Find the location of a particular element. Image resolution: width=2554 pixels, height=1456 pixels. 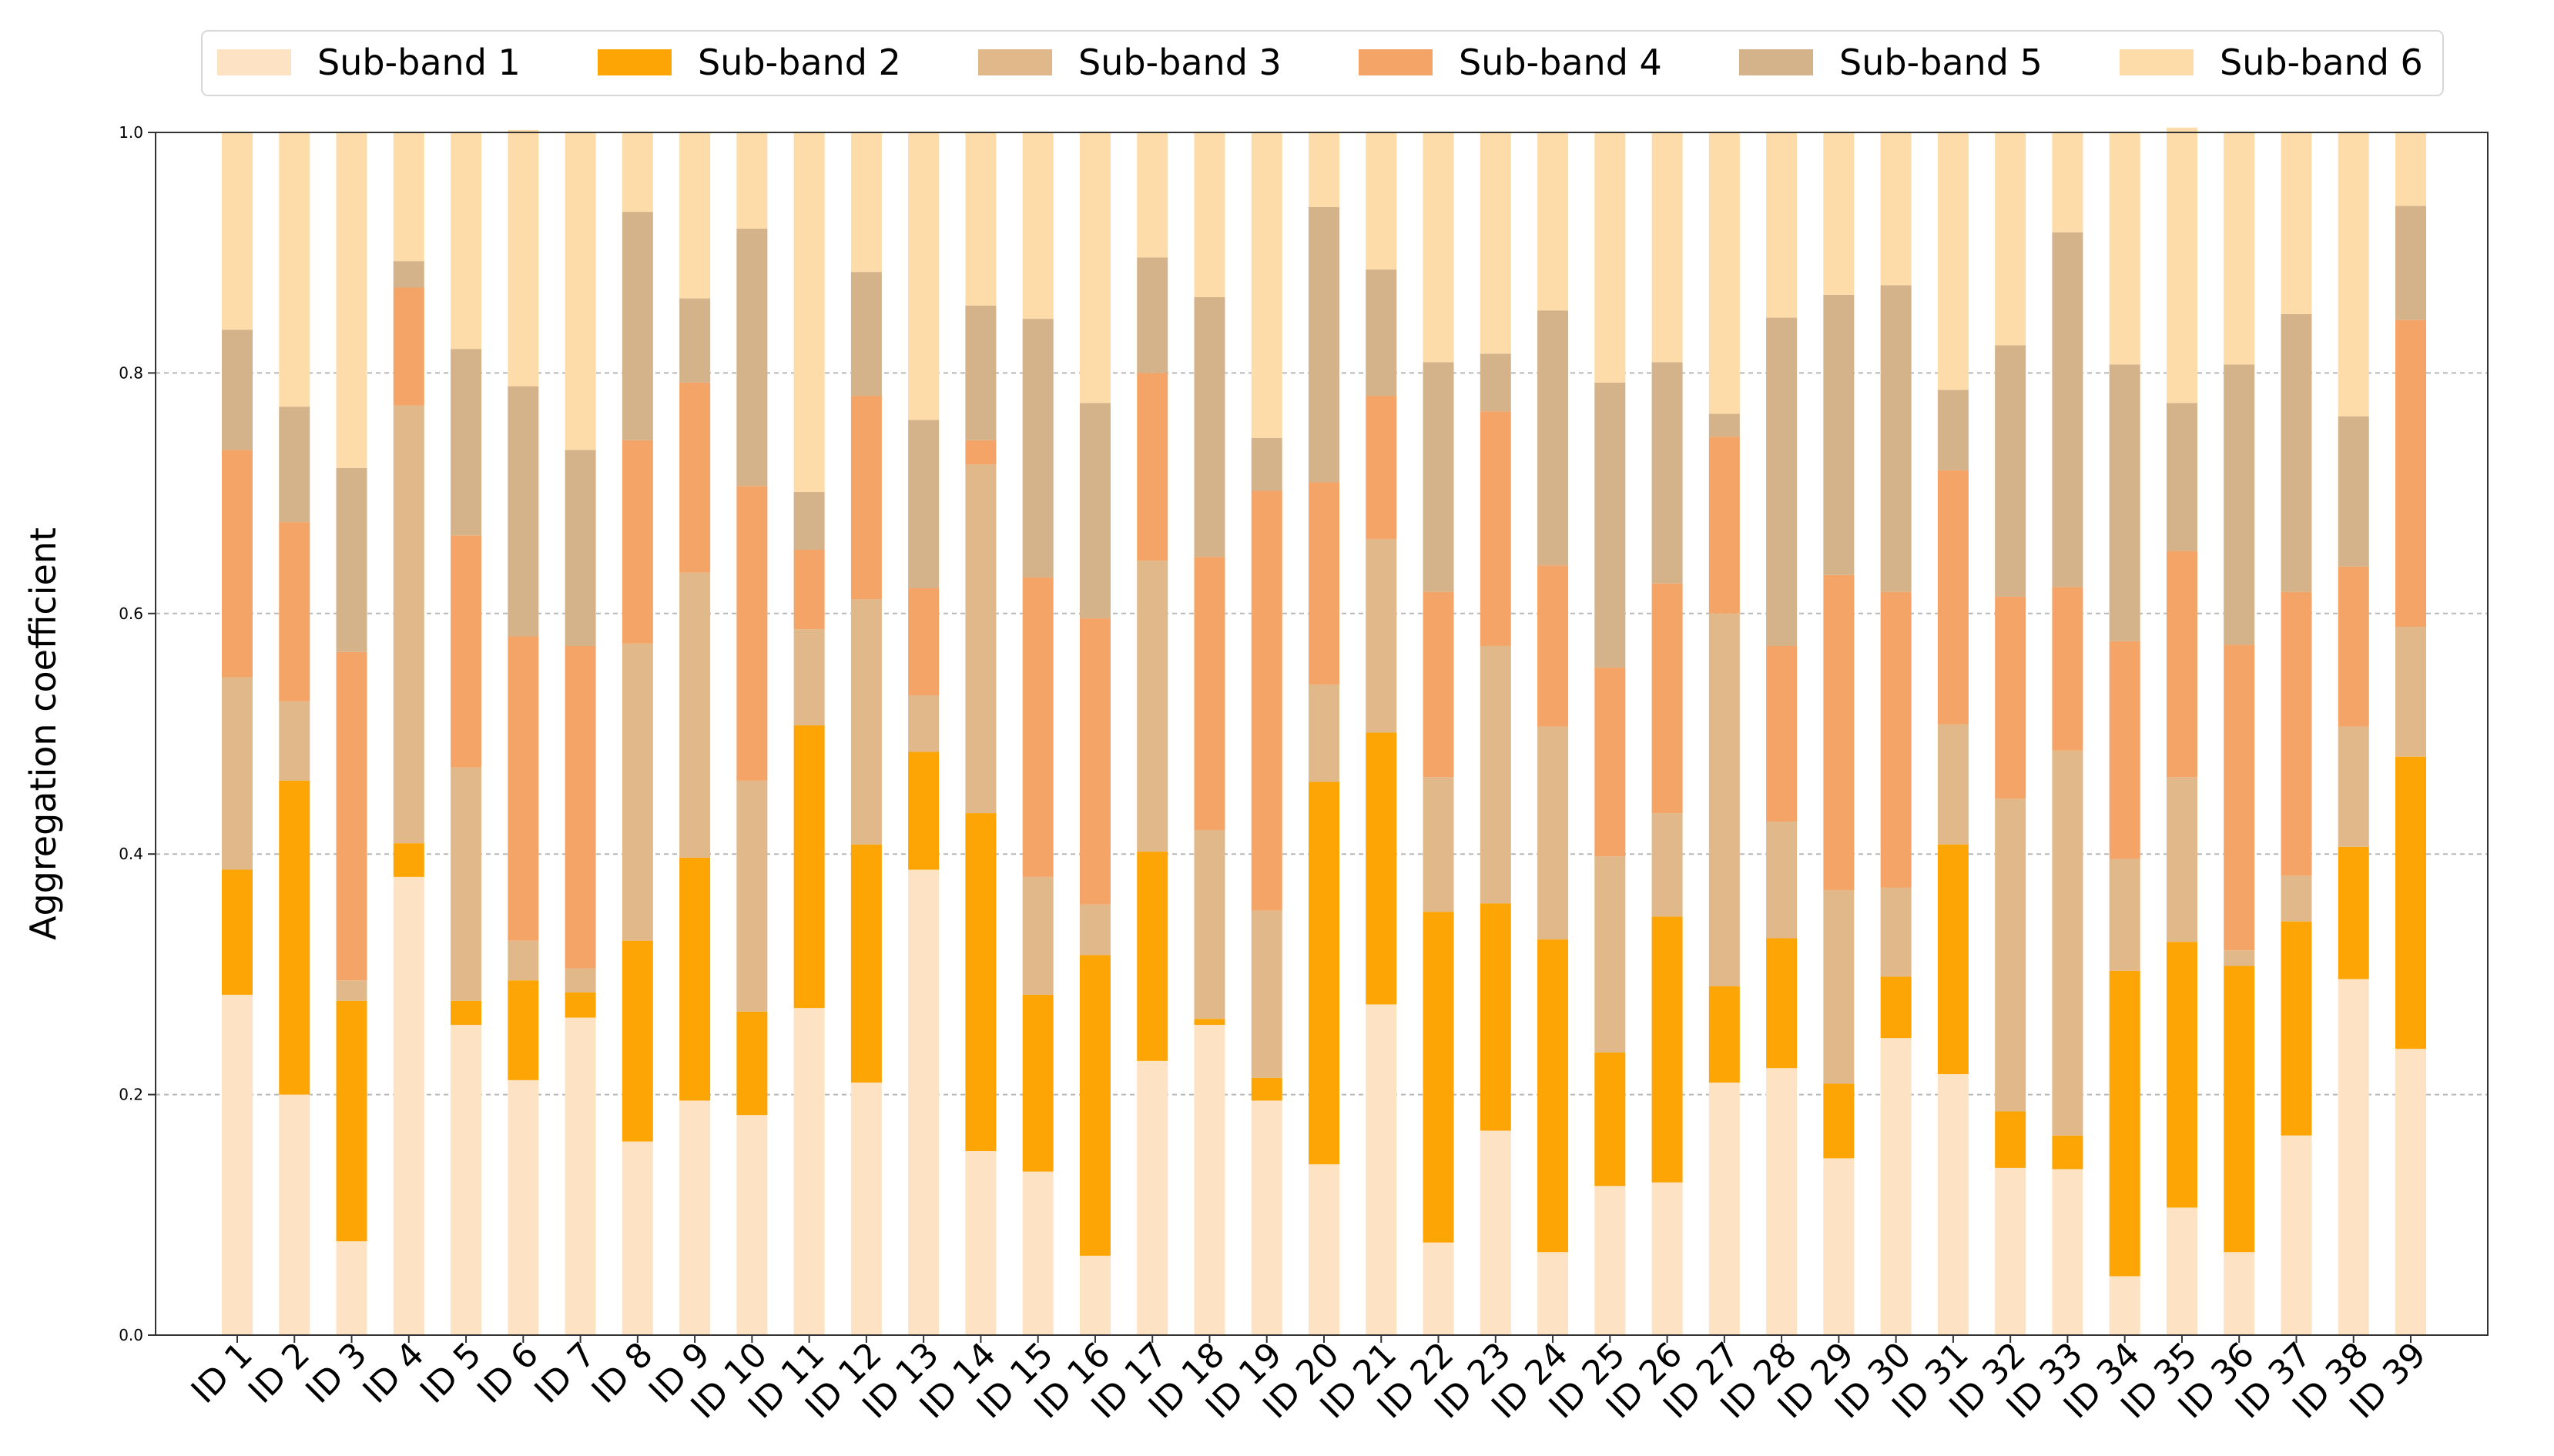

y-axis: 0.0 0.2 0.4 0.6 0.8 1.0 is located at coordinates (137, 734).